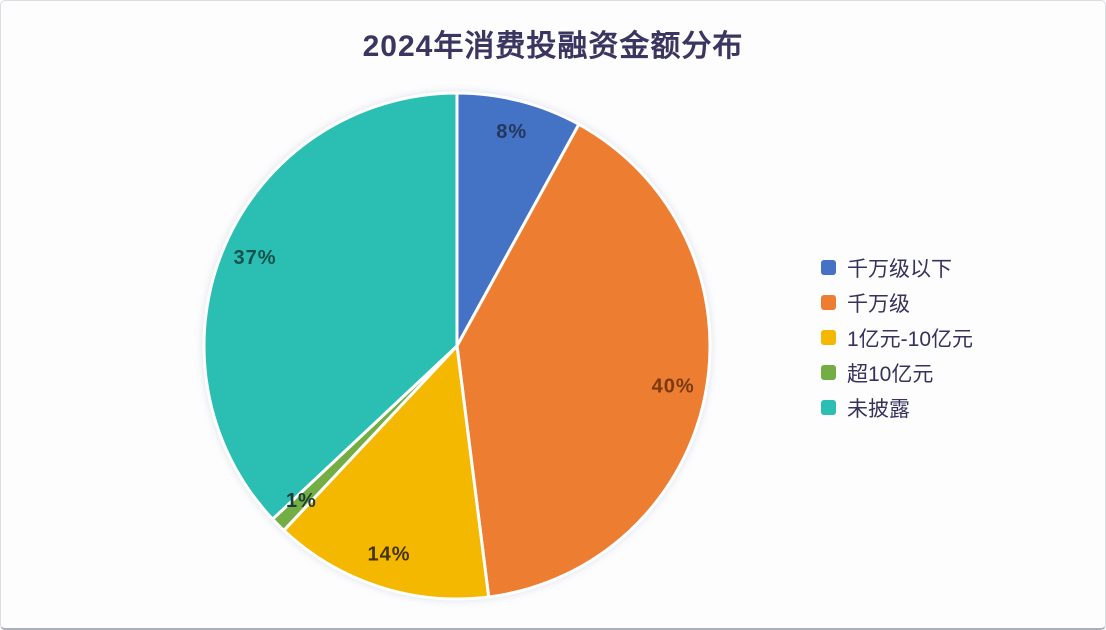 The image size is (1106, 630). I want to click on legend-label-1: 千万级, so click(878, 304).